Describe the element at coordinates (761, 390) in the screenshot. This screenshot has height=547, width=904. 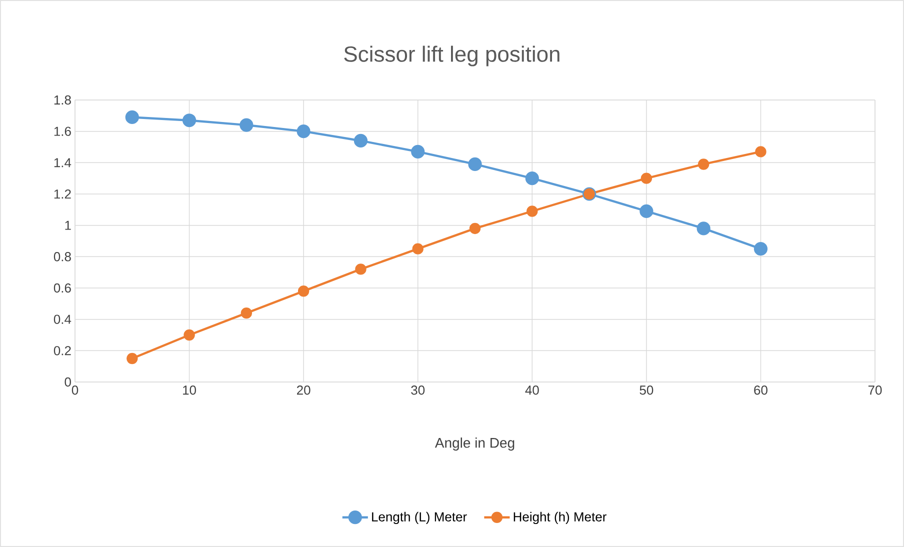
I see `x-tick-label: 60` at that location.